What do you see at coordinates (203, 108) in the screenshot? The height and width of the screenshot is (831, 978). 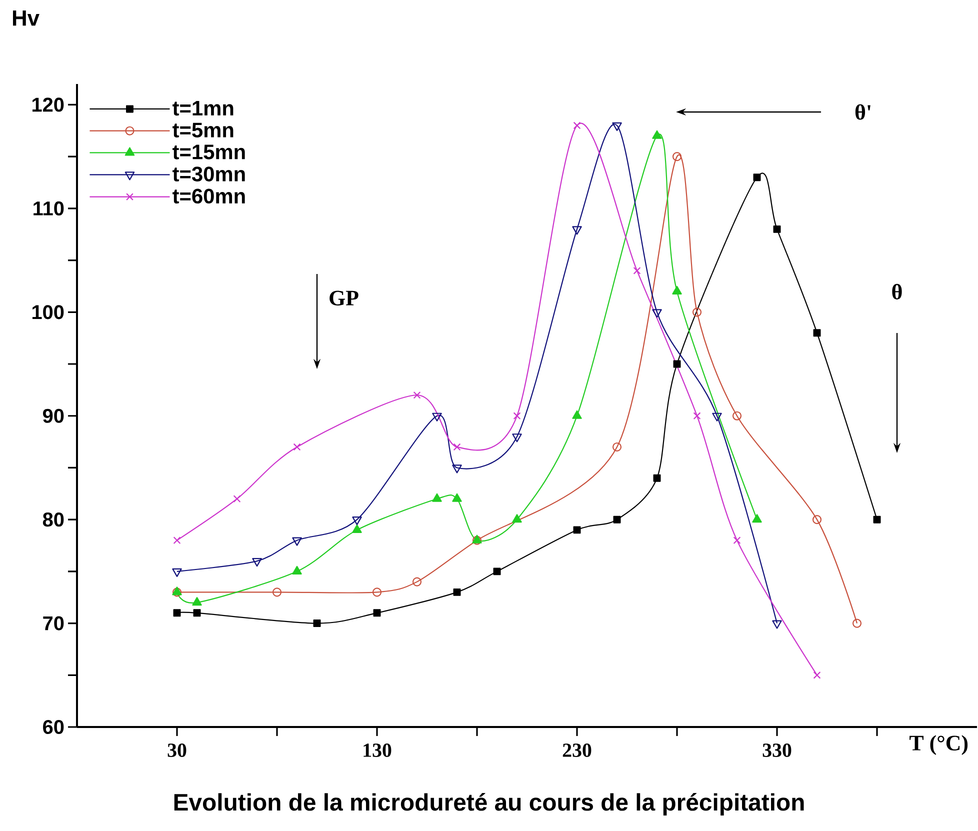 I see `legend-label: t=1mn` at bounding box center [203, 108].